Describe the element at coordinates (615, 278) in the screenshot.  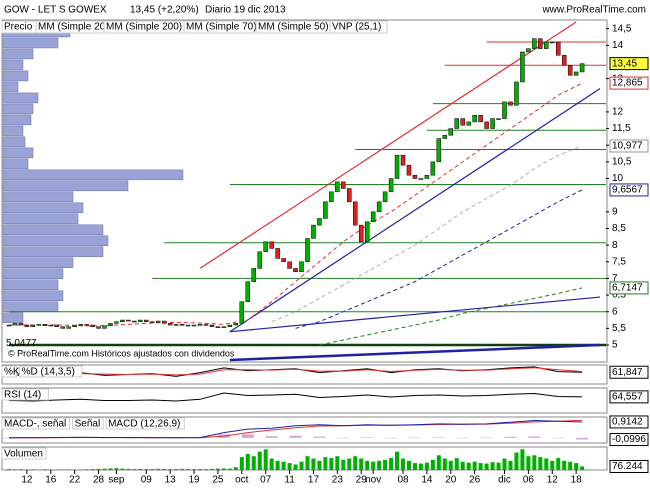
I see `y-tick-label: 7` at that location.